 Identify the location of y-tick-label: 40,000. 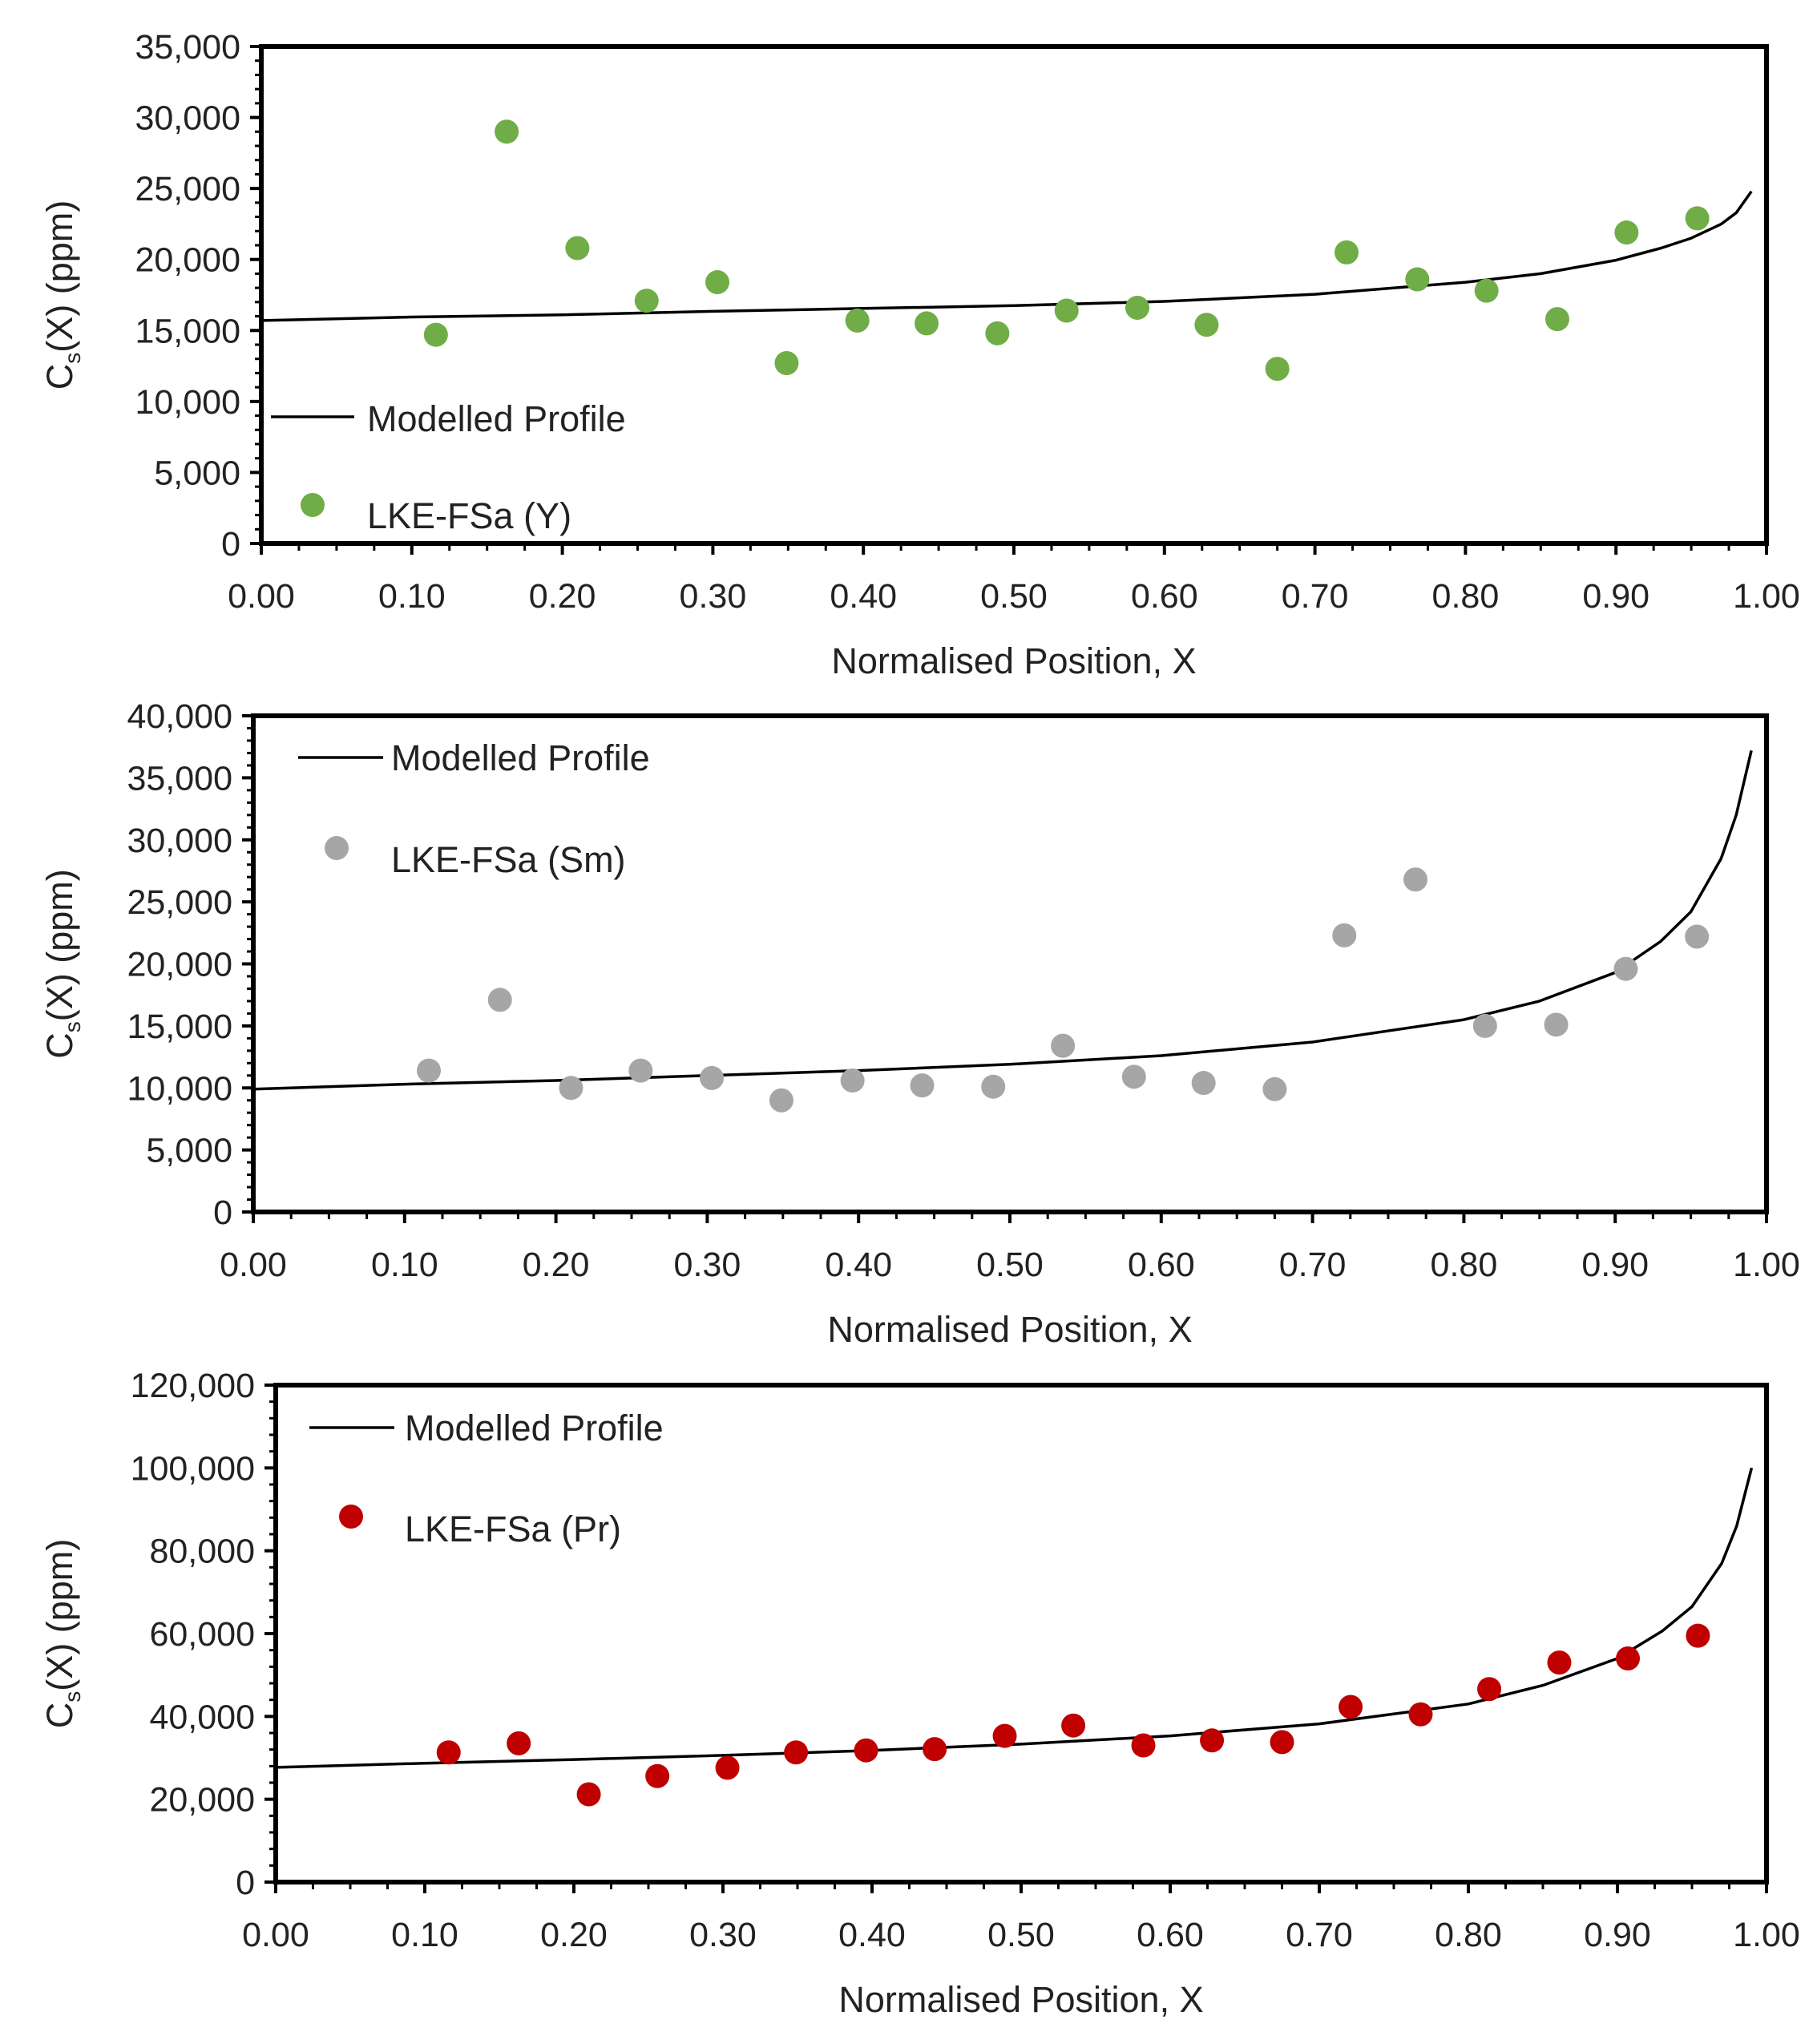
(202, 1717).